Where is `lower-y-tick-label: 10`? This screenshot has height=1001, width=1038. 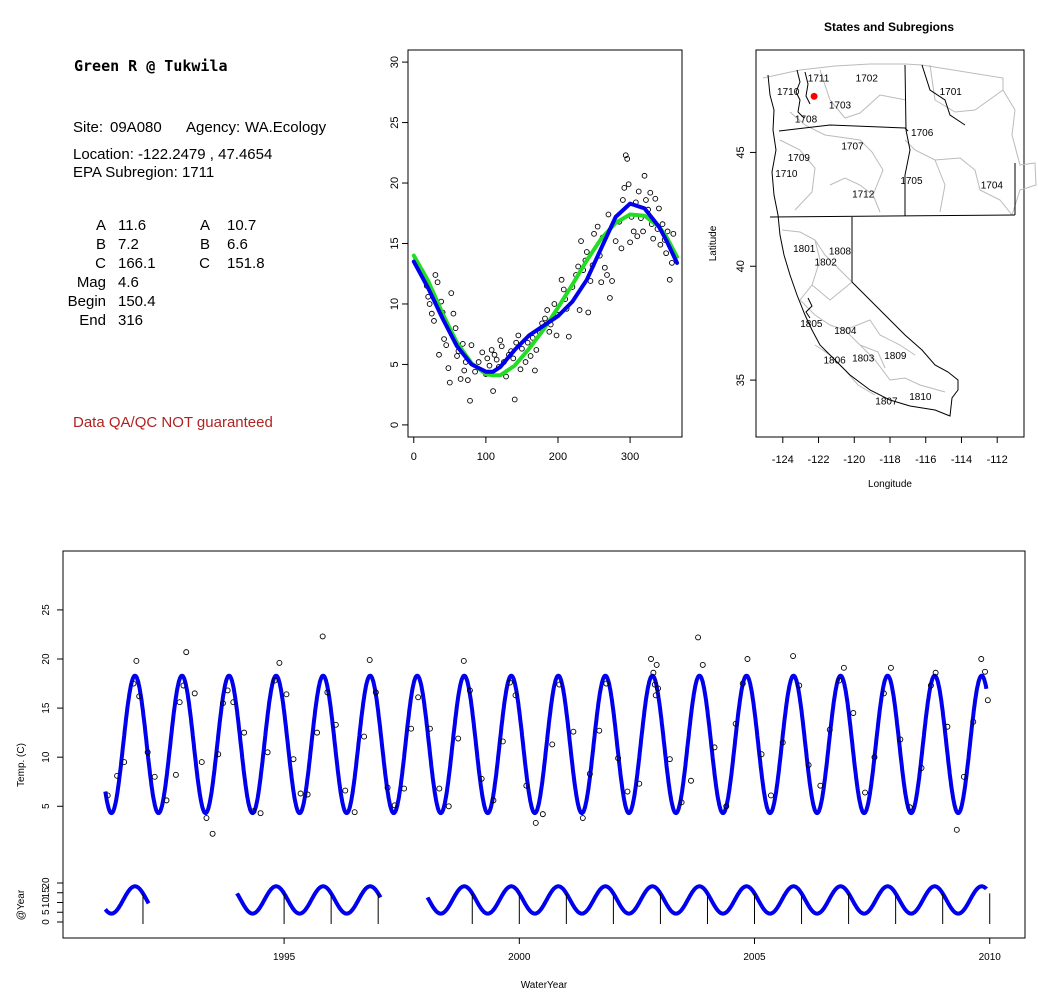
lower-y-tick-label: 10 is located at coordinates (46, 903).